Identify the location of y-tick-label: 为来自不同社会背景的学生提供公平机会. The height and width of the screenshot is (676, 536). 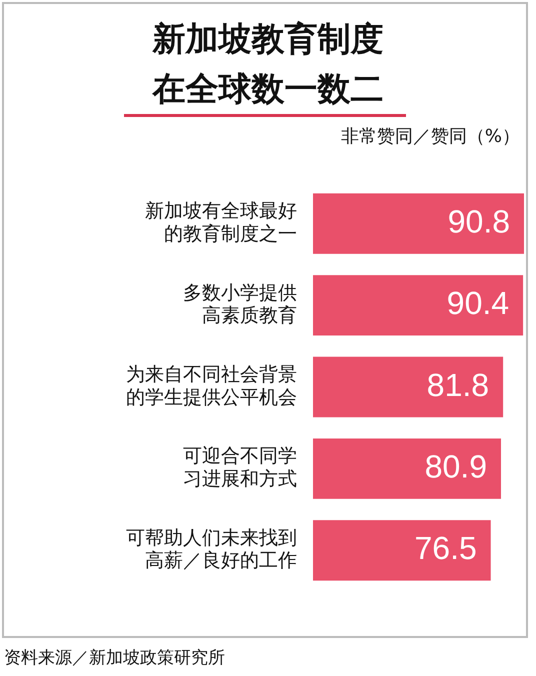
(211, 386).